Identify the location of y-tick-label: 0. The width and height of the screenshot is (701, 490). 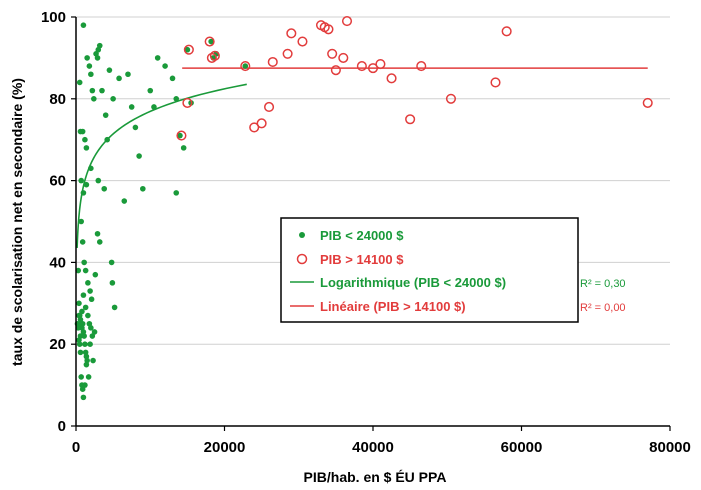
(62, 426).